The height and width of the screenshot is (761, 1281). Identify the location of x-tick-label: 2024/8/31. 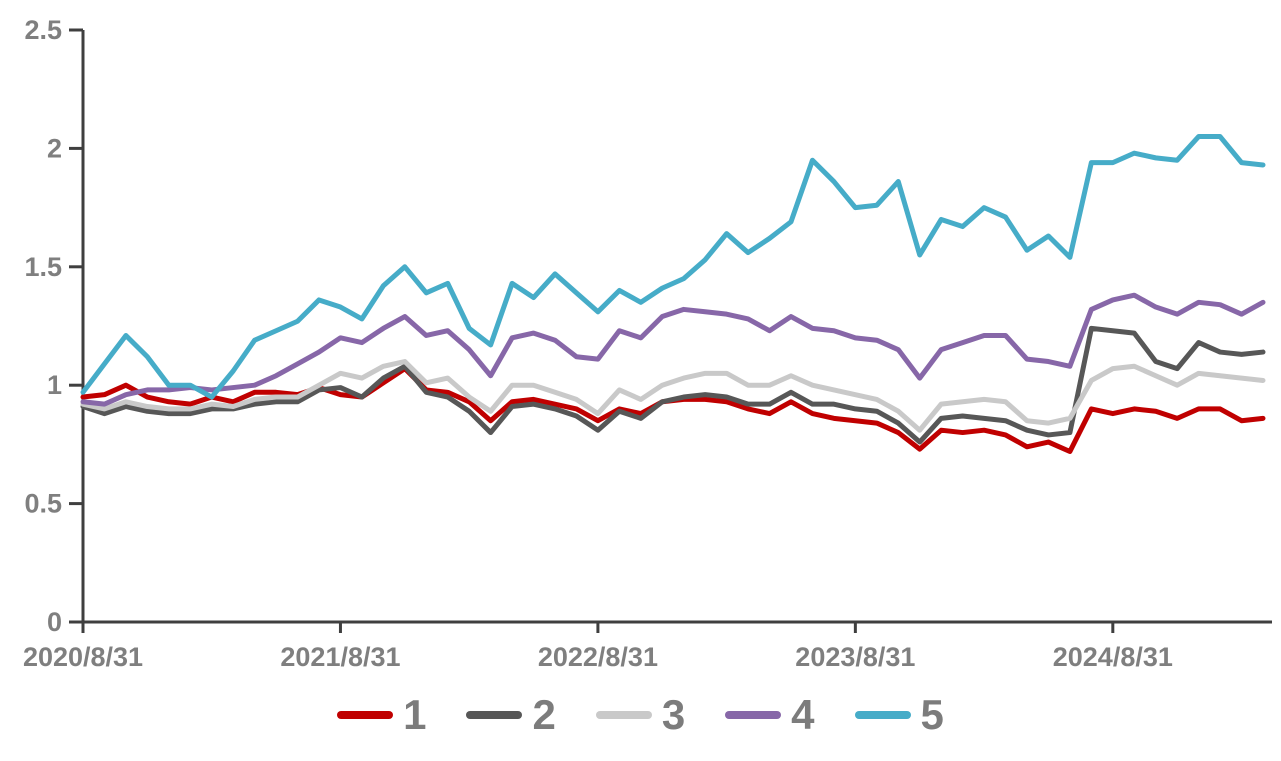
(1113, 657).